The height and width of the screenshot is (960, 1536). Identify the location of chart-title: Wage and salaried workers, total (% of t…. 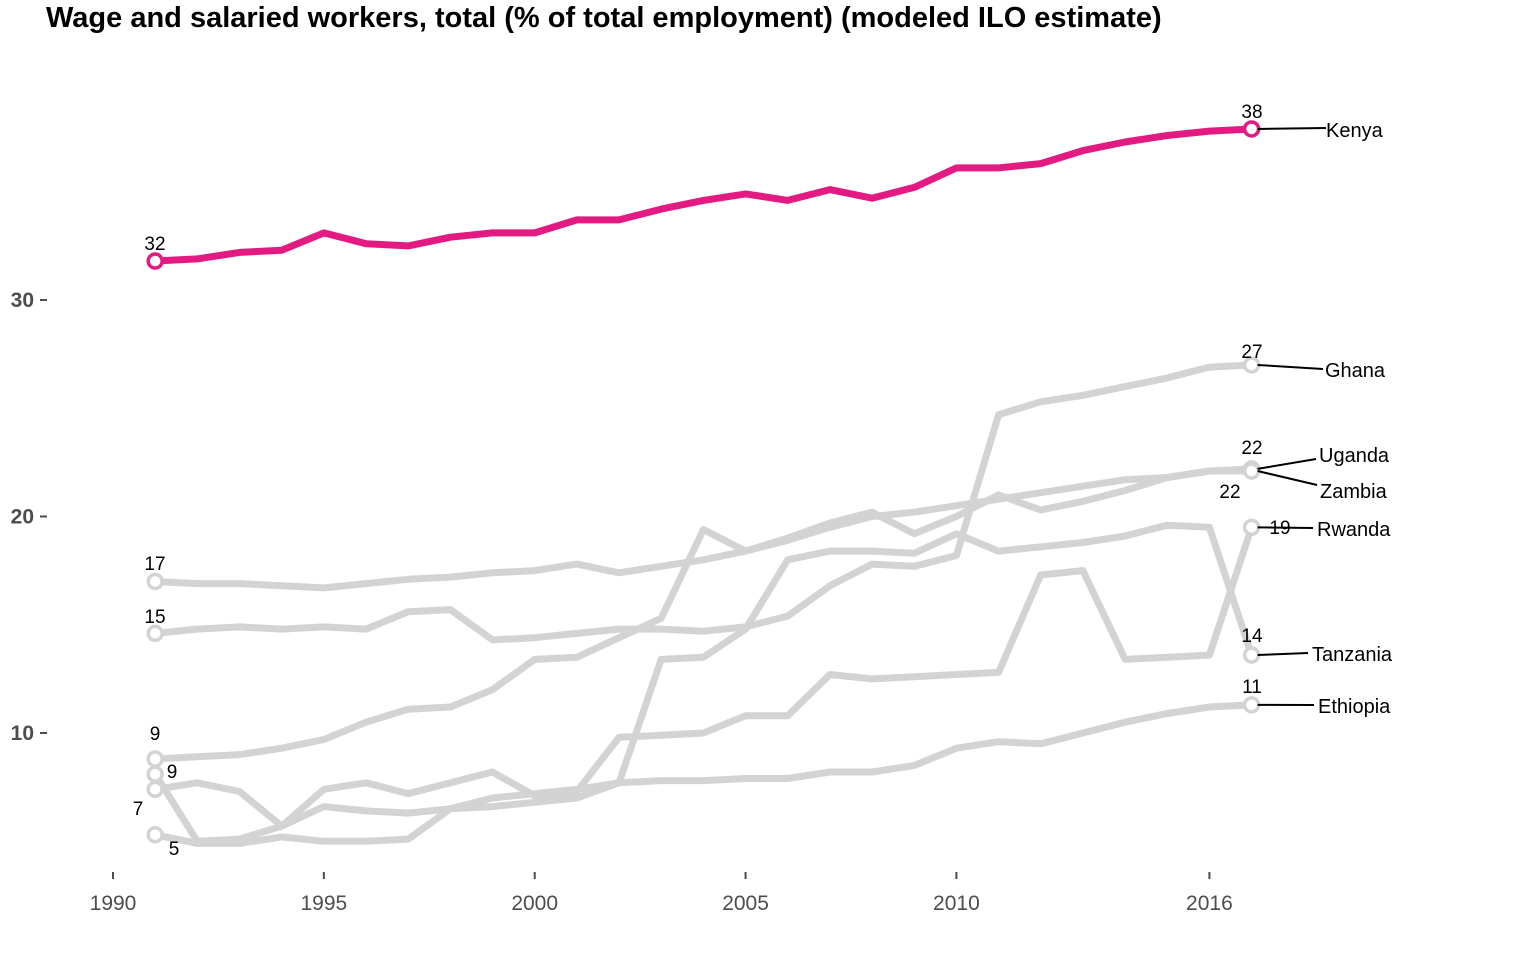
(604, 18).